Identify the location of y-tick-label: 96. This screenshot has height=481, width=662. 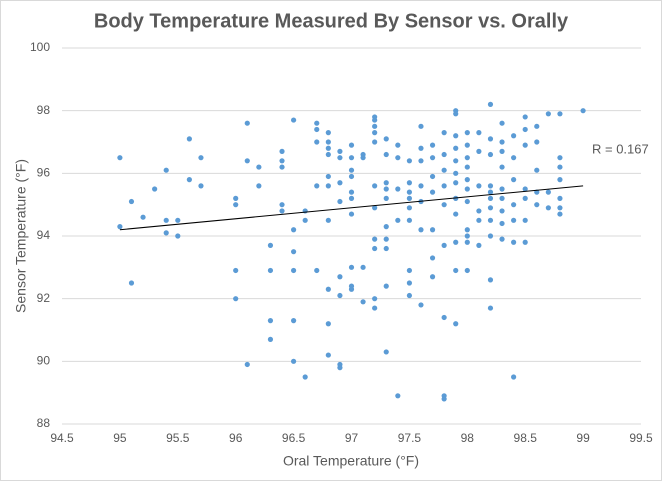
(44, 173).